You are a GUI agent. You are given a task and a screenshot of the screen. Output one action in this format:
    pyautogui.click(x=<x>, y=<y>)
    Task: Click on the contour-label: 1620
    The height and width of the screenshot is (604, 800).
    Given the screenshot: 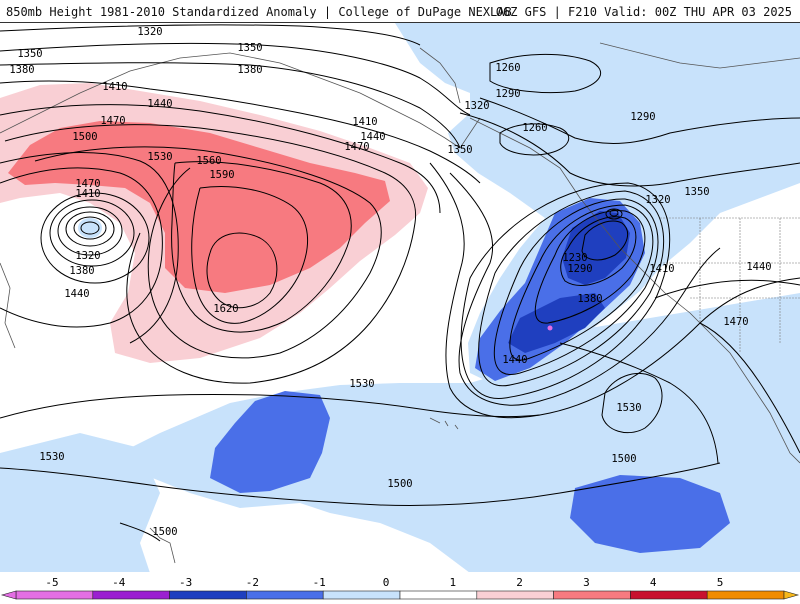 What is the action you would take?
    pyautogui.click(x=225, y=309)
    